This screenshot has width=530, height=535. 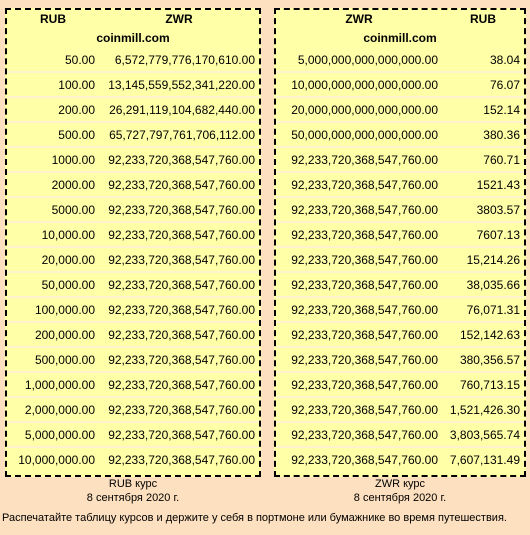 I want to click on amount-cell: 10,000,000.00, so click(x=56, y=459).